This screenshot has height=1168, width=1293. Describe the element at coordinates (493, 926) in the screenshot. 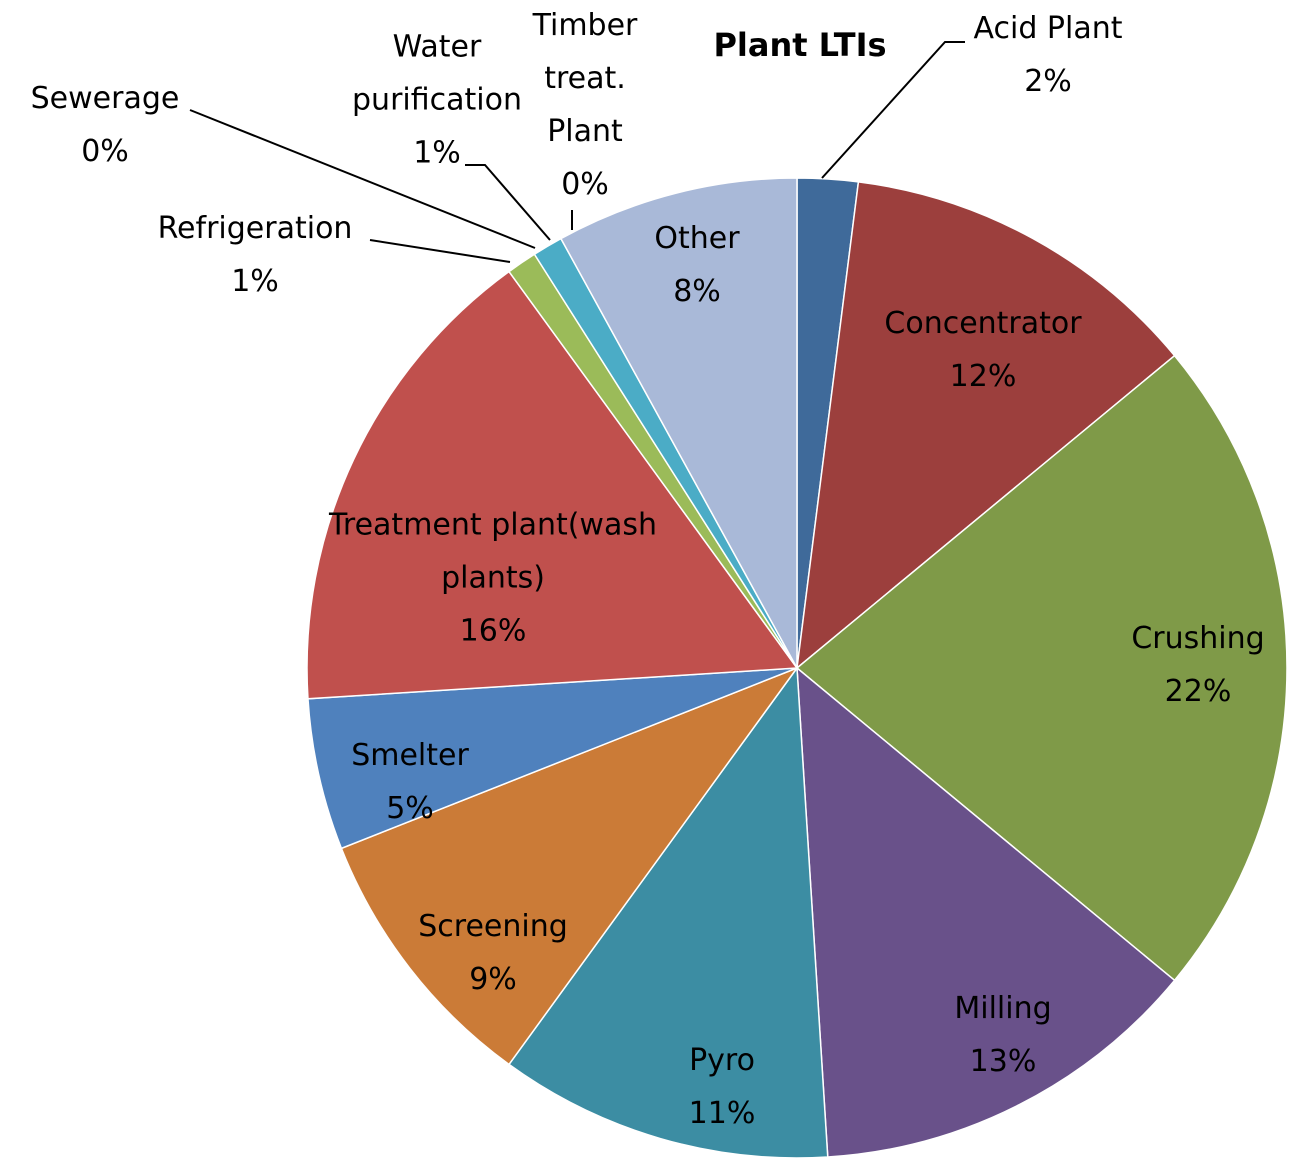

I see `category-label: Screening` at that location.